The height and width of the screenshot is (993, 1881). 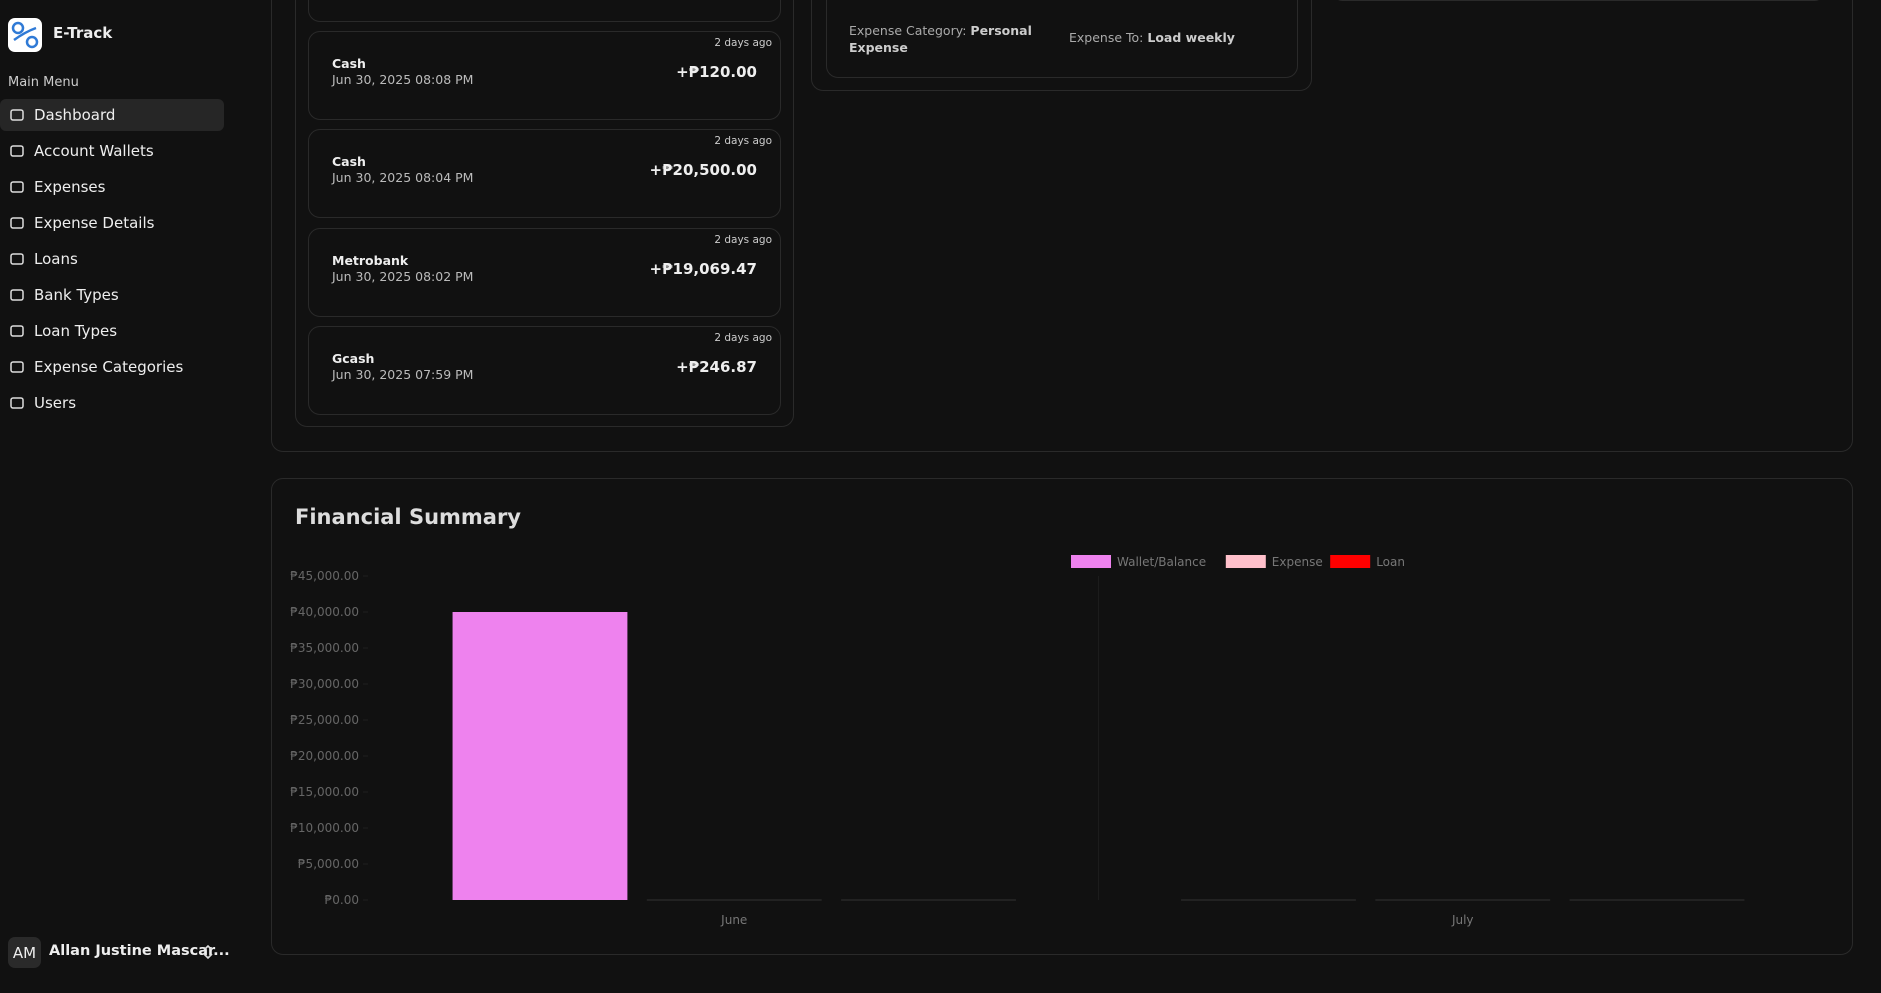 I want to click on x-tick-label: June, so click(x=733, y=920).